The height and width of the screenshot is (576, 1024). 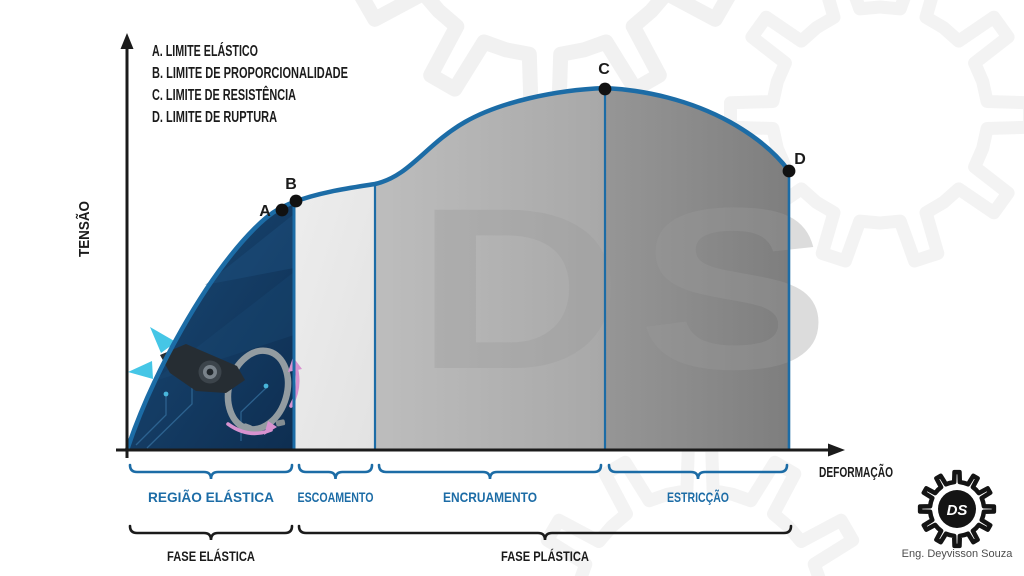 I want to click on brace-regiao-elastica, so click(x=211, y=471).